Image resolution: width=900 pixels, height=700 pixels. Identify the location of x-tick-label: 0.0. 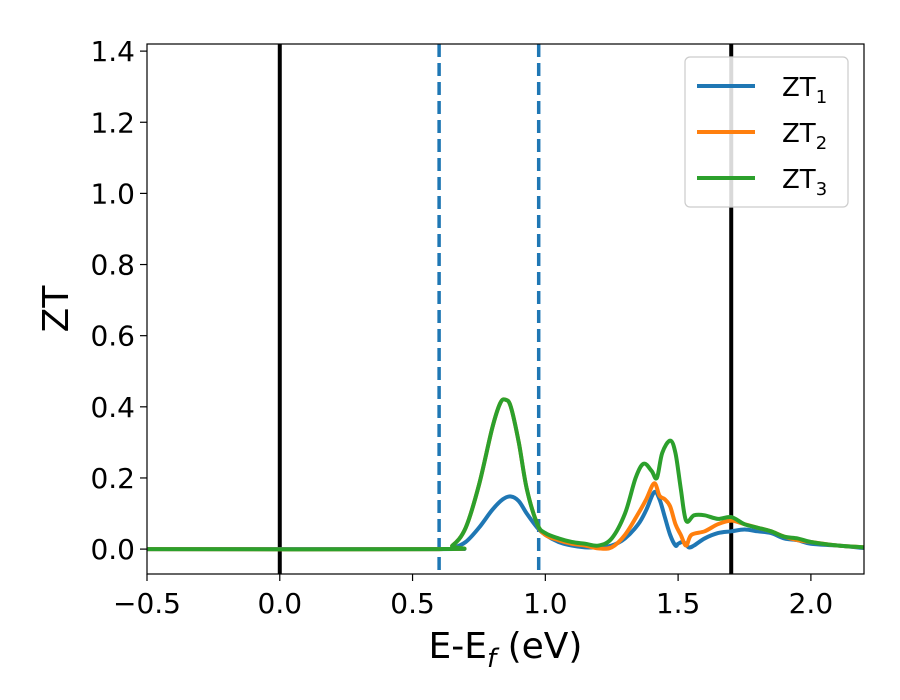
(280, 603).